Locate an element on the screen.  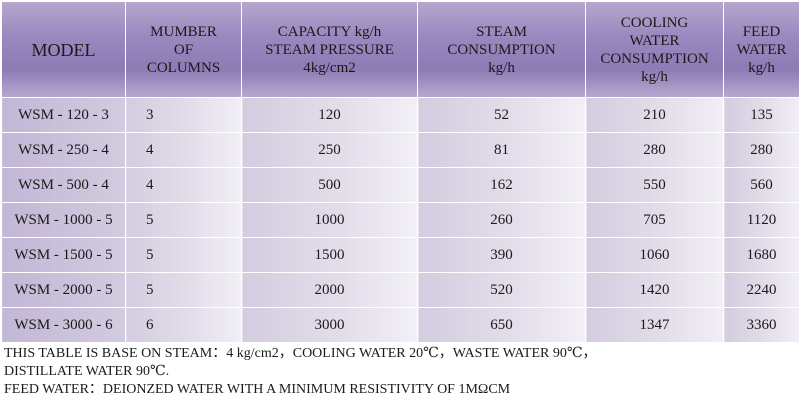
cell-columns: 6 is located at coordinates (183, 325).